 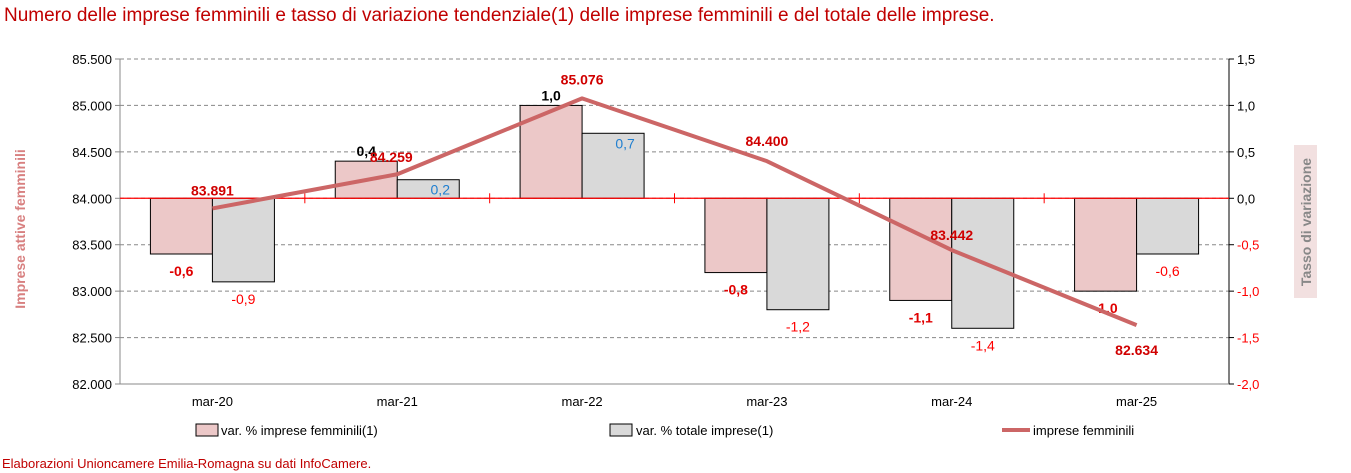 What do you see at coordinates (397, 401) in the screenshot?
I see `category-label: mar-21` at bounding box center [397, 401].